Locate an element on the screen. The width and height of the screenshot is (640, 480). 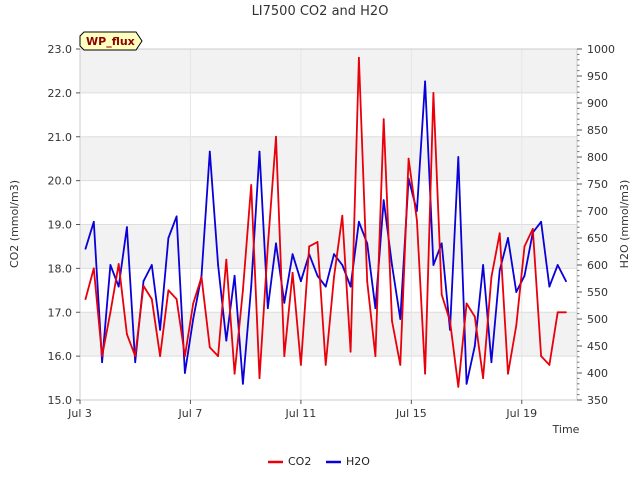
y-right-tick-label: 750 is located at coordinates (597, 184).